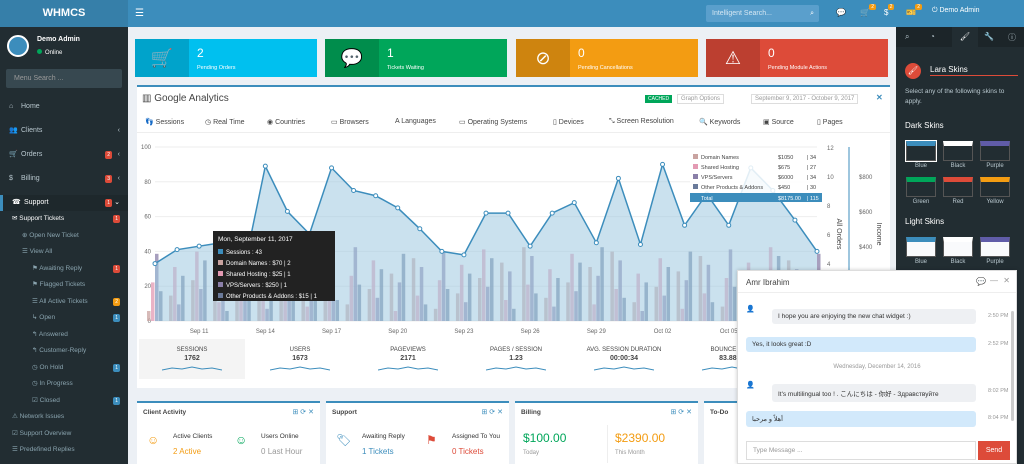 The height and width of the screenshot is (464, 1024). I want to click on dollar-icon: $2, so click(889, 10).